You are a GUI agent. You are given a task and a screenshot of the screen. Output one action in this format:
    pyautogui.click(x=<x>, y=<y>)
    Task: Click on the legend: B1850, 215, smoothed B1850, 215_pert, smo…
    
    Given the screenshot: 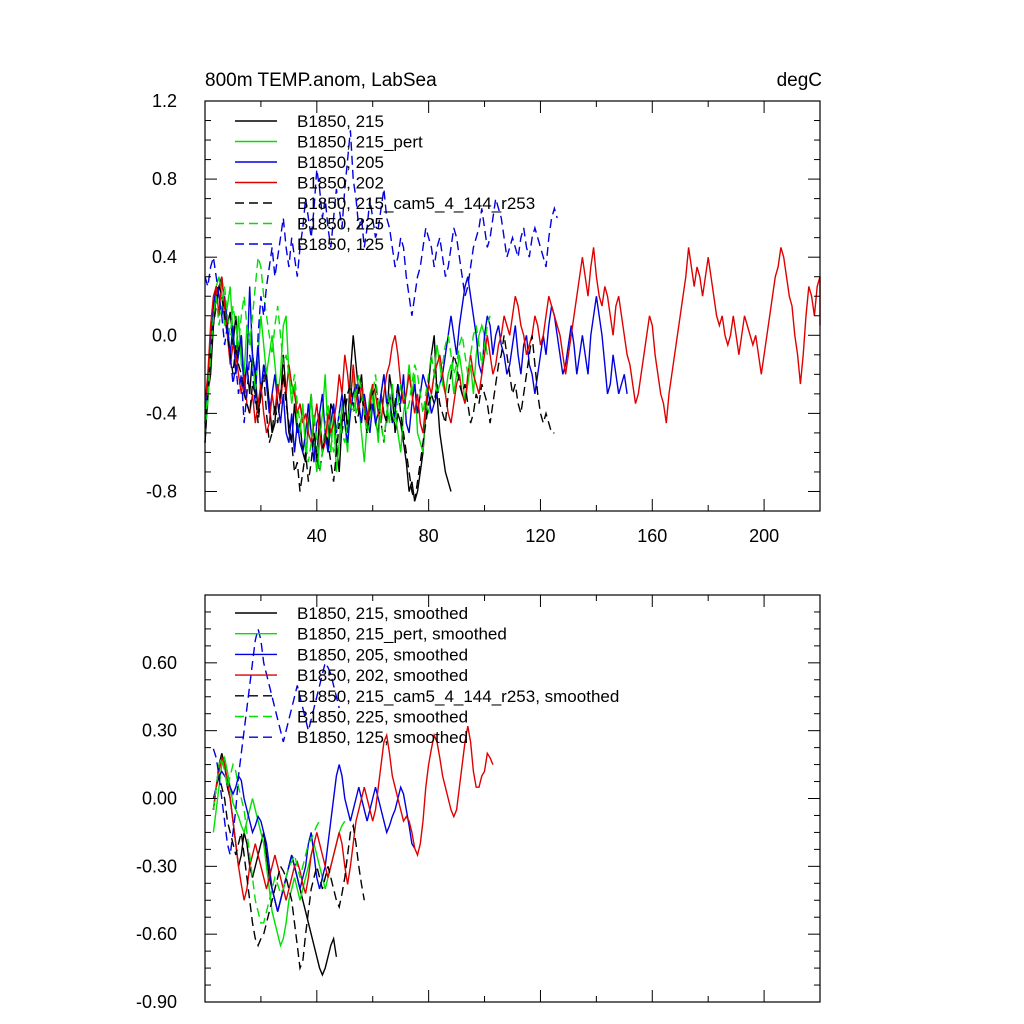 What is the action you would take?
    pyautogui.click(x=427, y=675)
    